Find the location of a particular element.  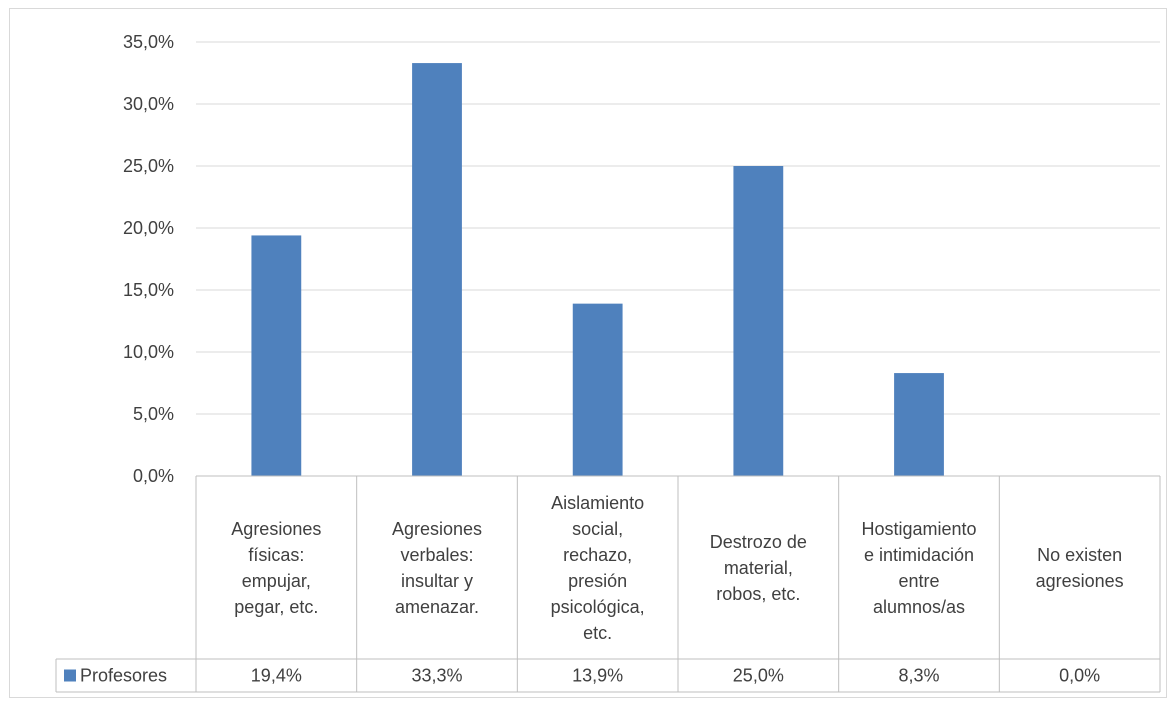

legend-swatch is located at coordinates (70, 675).